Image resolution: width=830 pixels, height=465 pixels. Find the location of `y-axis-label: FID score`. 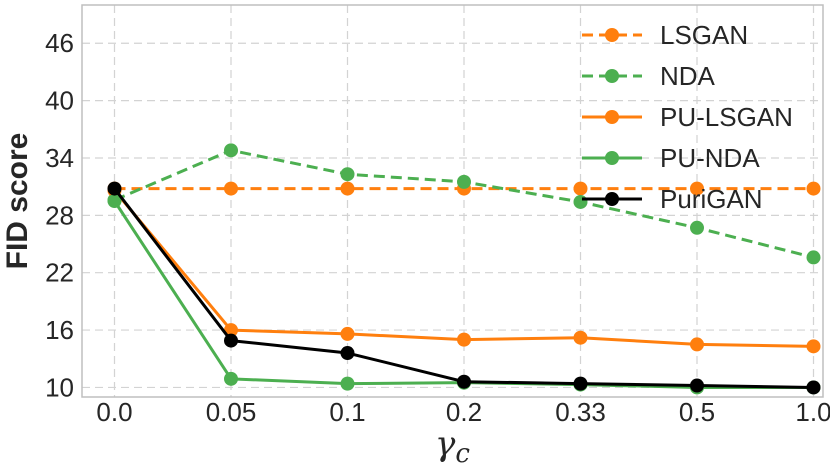

y-axis-label: FID score is located at coordinates (17, 201).